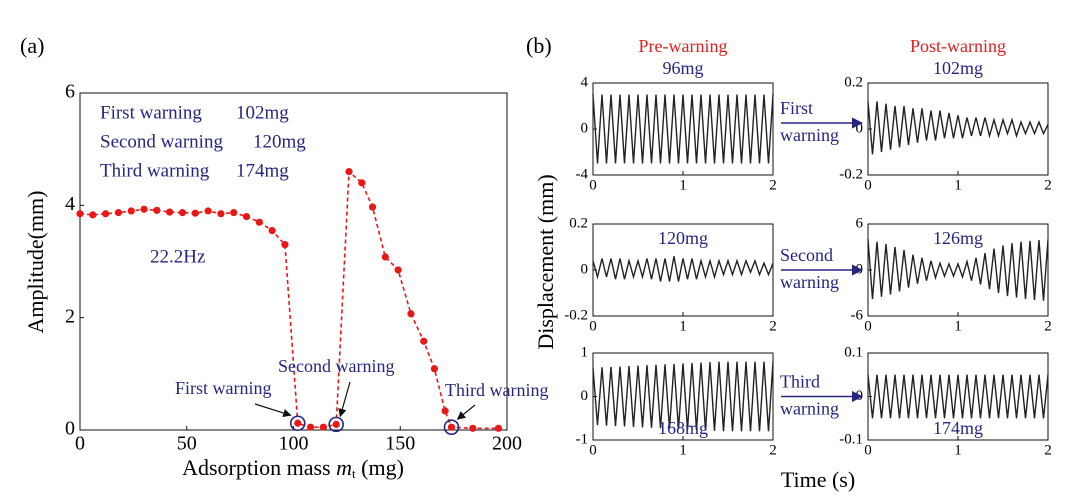 Image resolution: width=1080 pixels, height=500 pixels. I want to click on info-mass: 174mg, so click(262, 170).